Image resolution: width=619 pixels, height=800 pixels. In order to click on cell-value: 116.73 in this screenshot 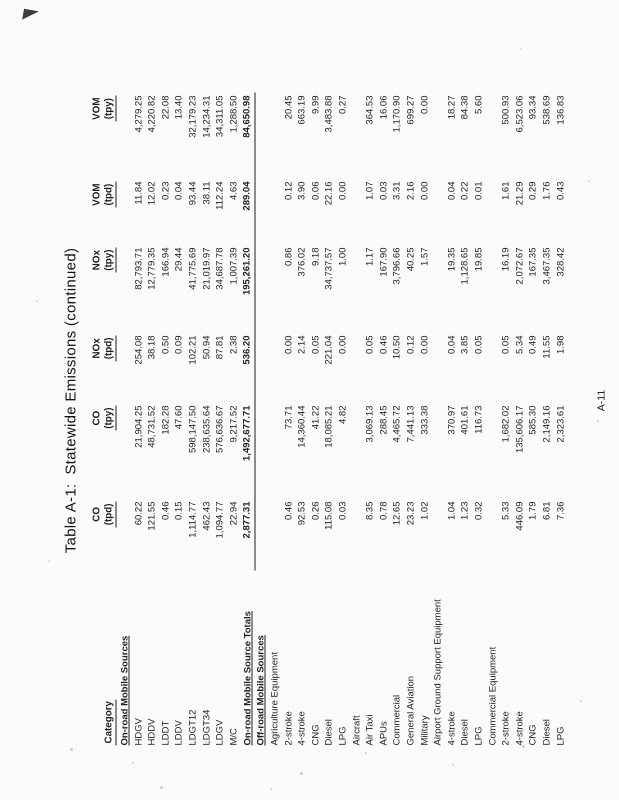, I will do `click(478, 419)`.